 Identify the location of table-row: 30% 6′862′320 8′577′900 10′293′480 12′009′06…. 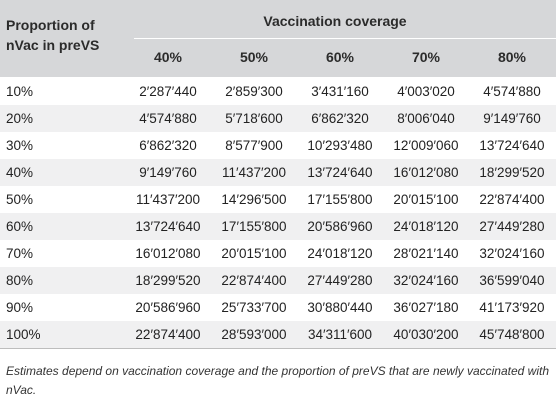
(278, 145).